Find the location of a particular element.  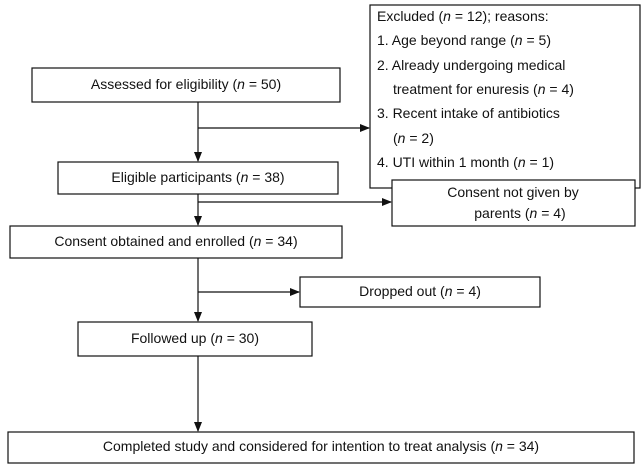

node: Consent obtained and enrolled (n = 34) is located at coordinates (176, 242).